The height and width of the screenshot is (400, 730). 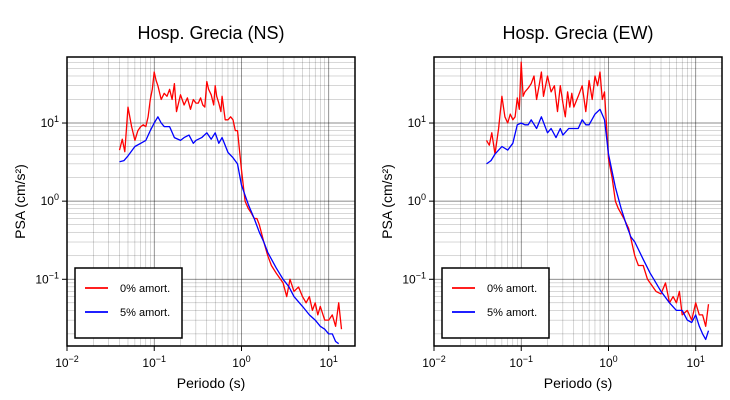 What do you see at coordinates (577, 33) in the screenshot?
I see `chart-title: Hosp. Grecia (EW)` at bounding box center [577, 33].